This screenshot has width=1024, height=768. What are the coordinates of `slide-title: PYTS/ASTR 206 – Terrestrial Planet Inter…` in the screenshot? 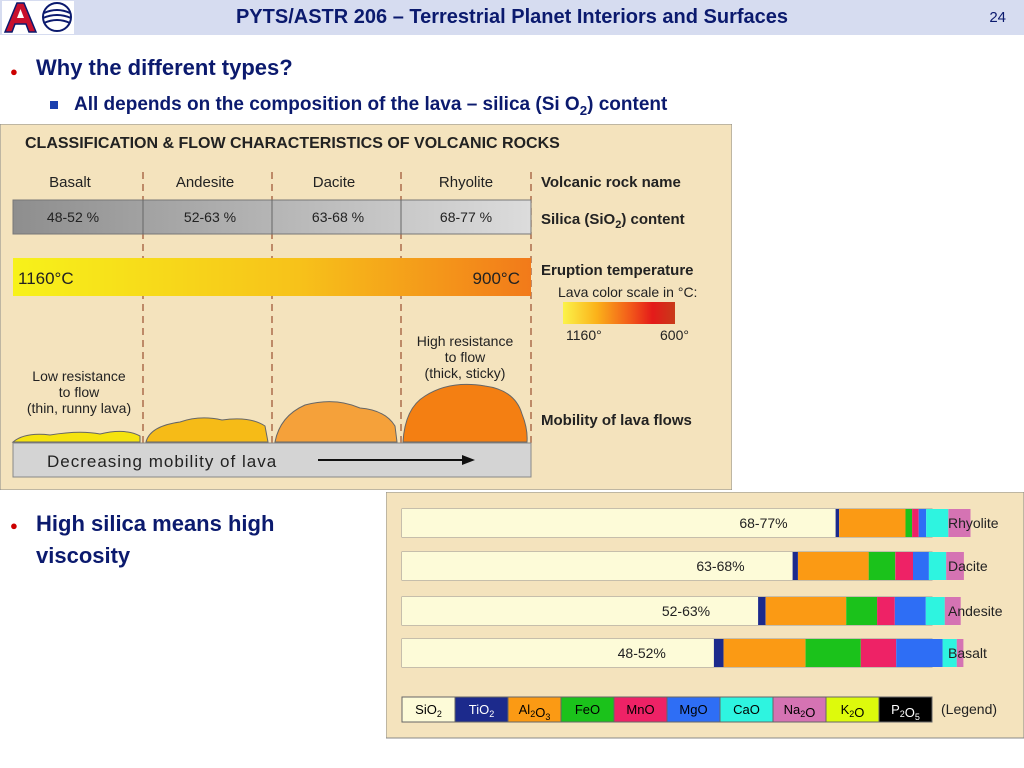 It's located at (512, 17).